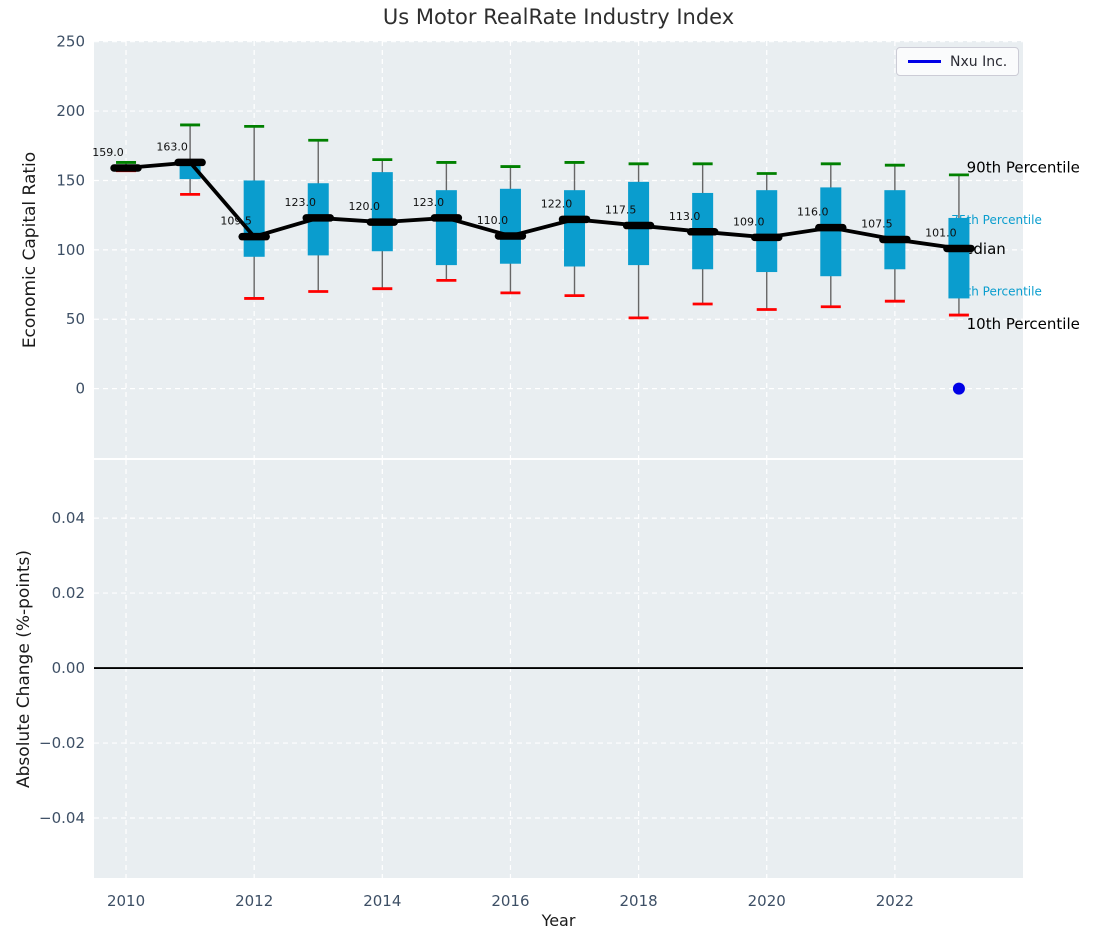 Image resolution: width=1102 pixels, height=942 pixels. What do you see at coordinates (68, 518) in the screenshot?
I see `y-tick-label-bottom: 0.04` at bounding box center [68, 518].